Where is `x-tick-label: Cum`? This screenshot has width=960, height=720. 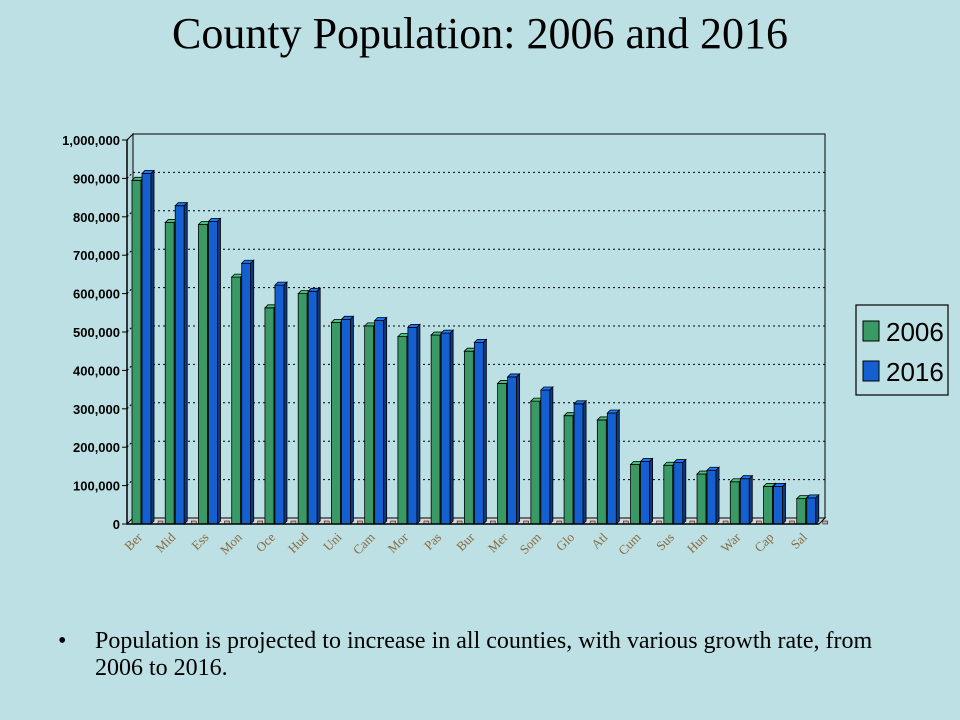 x-tick-label: Cum is located at coordinates (629, 544).